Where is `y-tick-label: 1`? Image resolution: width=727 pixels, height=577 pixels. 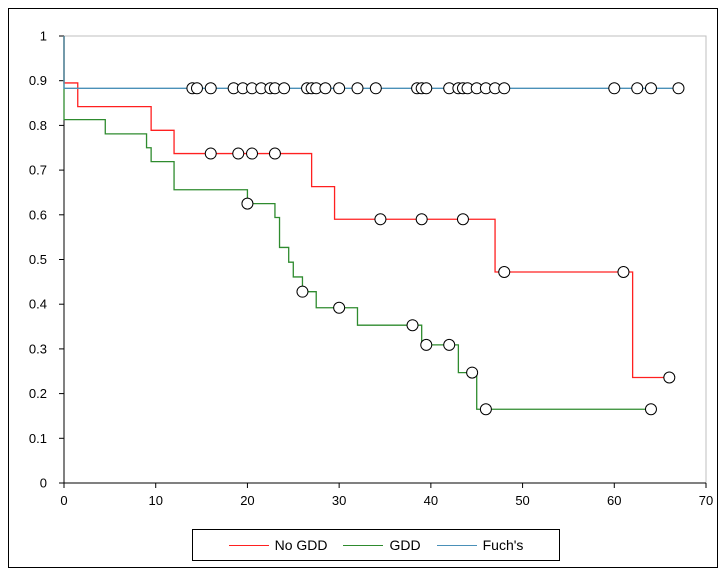
y-tick-label: 1 is located at coordinates (43, 36).